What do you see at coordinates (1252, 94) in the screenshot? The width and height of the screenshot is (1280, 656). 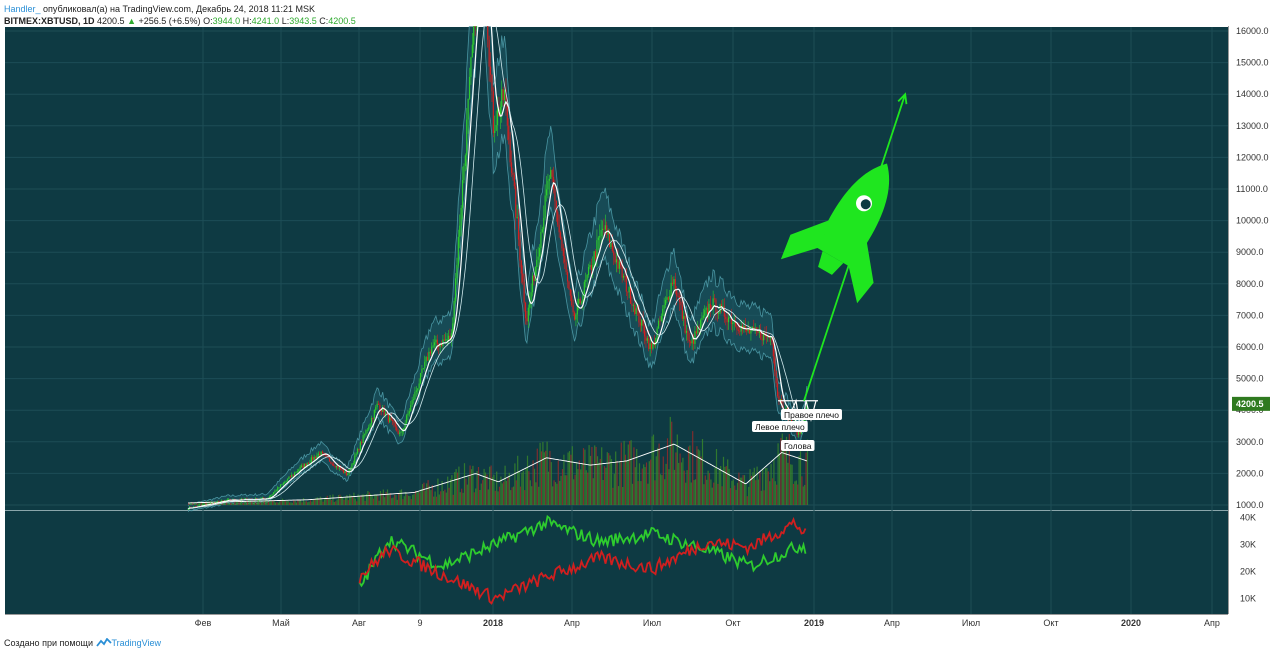 I see `price-tick-label: 14000.0` at bounding box center [1252, 94].